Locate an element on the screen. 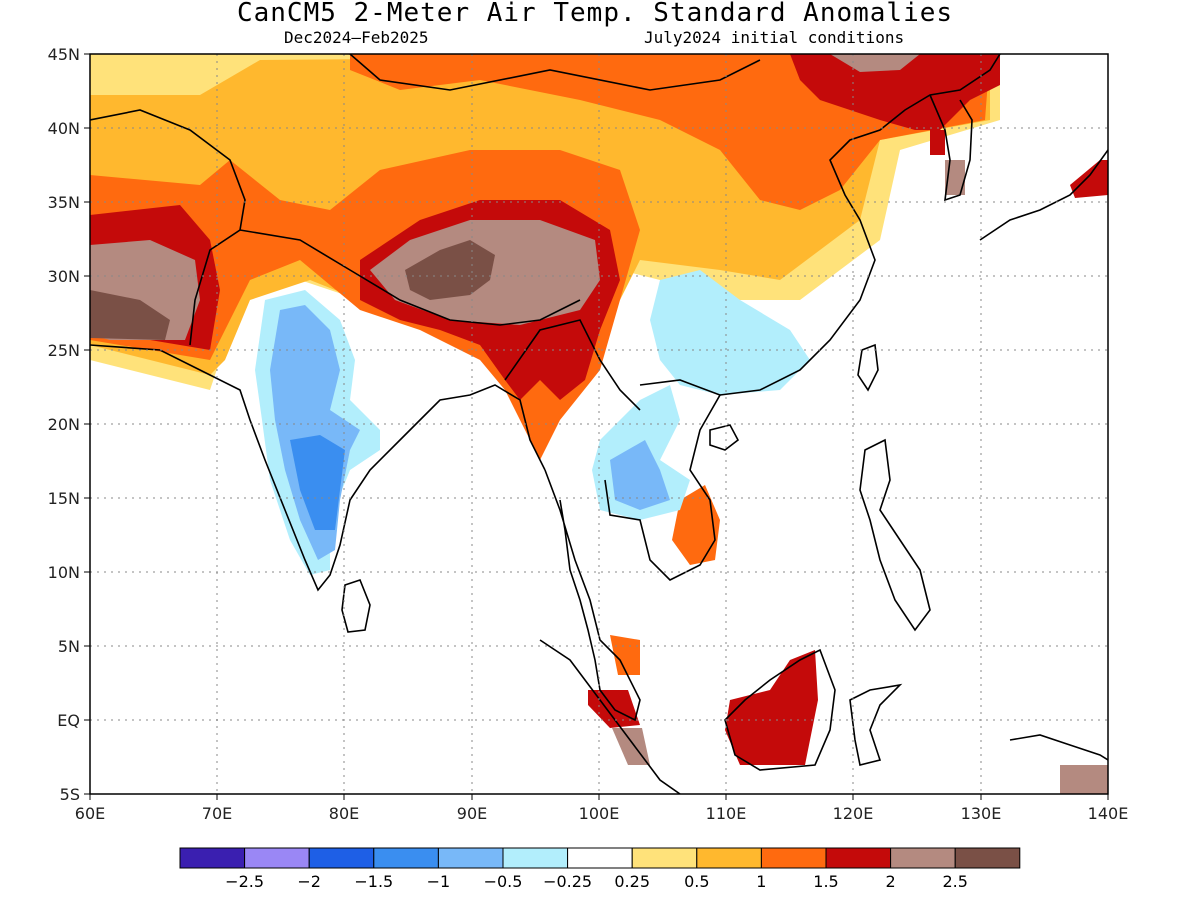 The width and height of the screenshot is (1200, 900). coastline-philippines is located at coordinates (895, 535).